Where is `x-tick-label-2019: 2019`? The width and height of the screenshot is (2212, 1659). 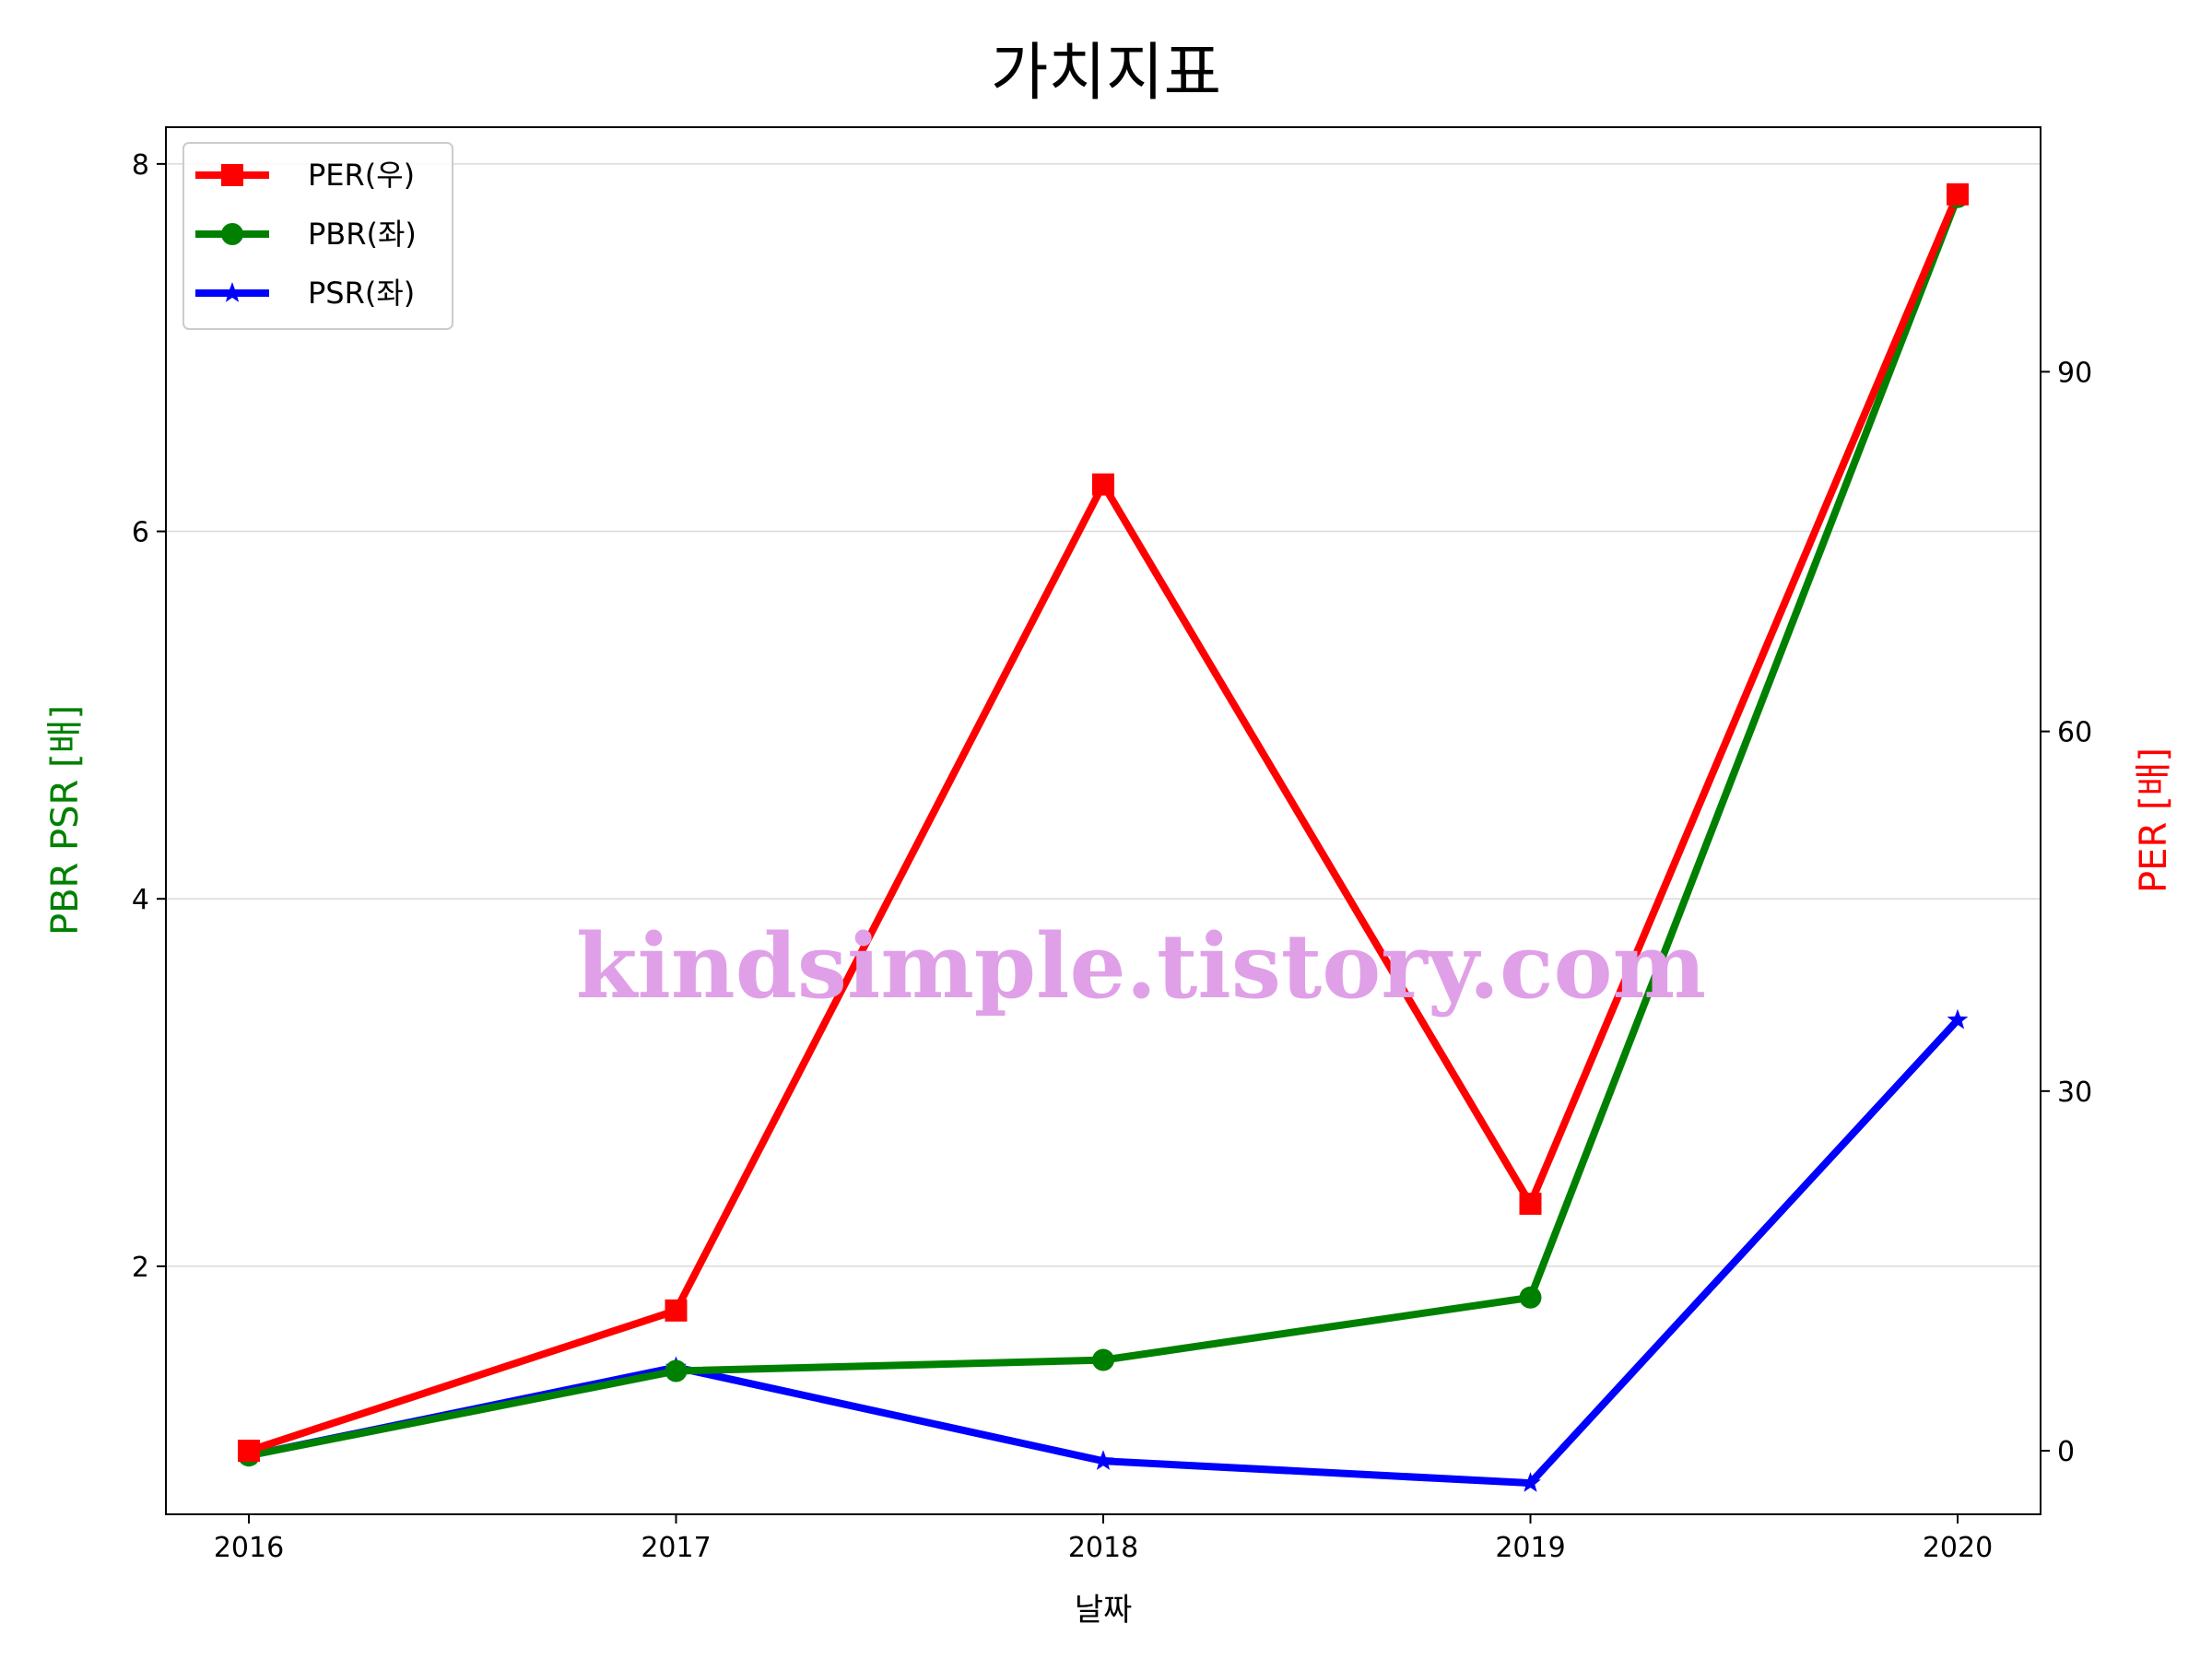
x-tick-label-2019: 2019 is located at coordinates (1530, 1548).